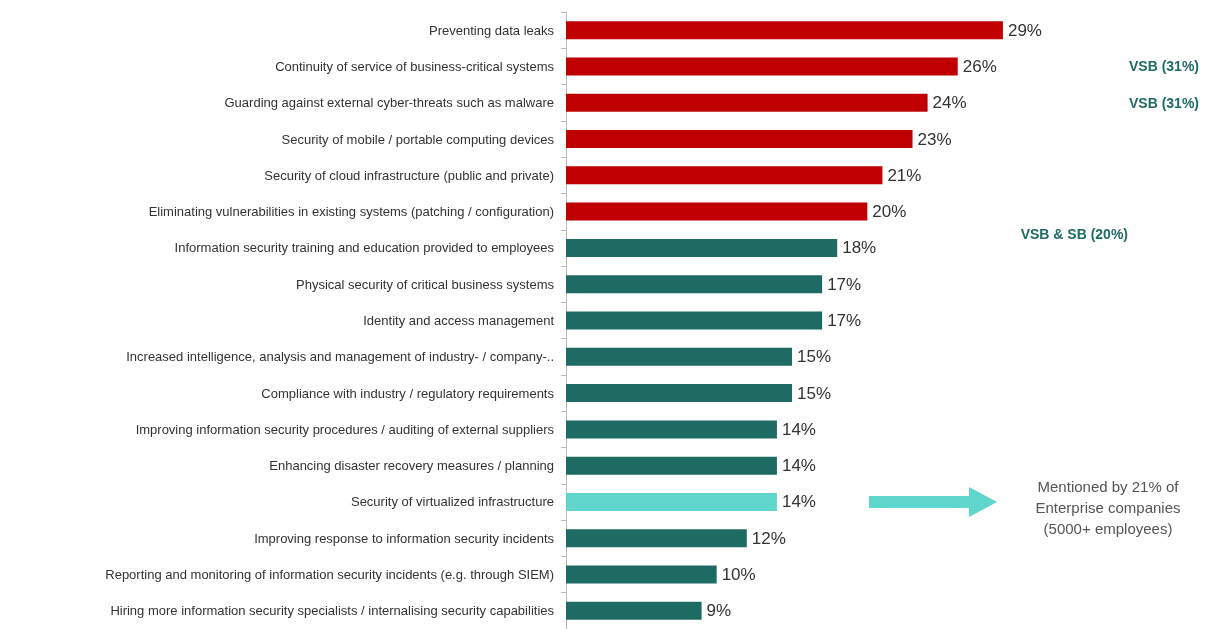  I want to click on y-tick-label: Improving response to information security incidents, so click(404, 538).